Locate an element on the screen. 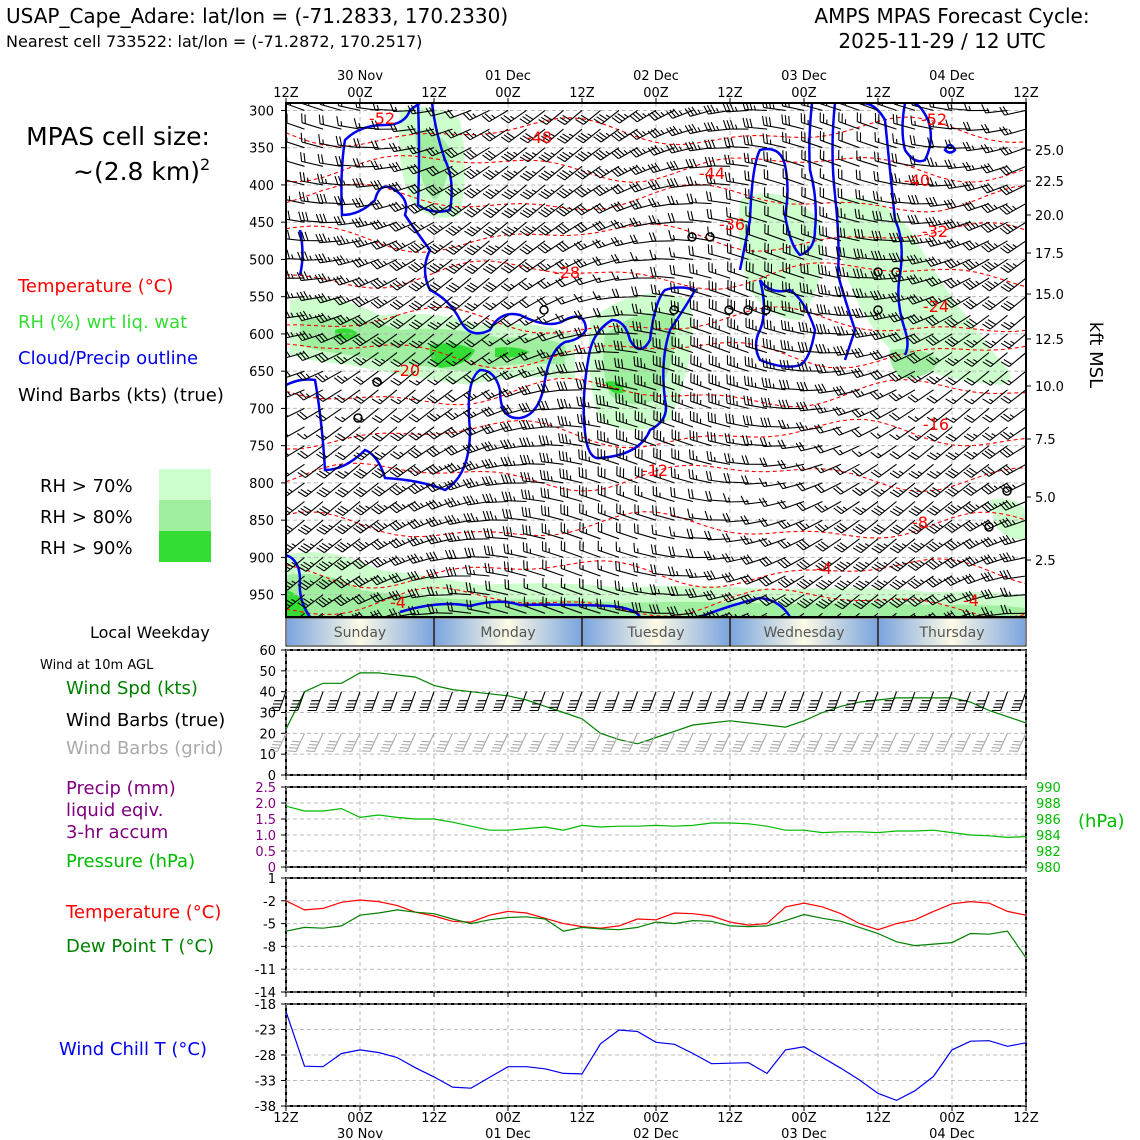  wind-barb-true is located at coordinates (334, 701).